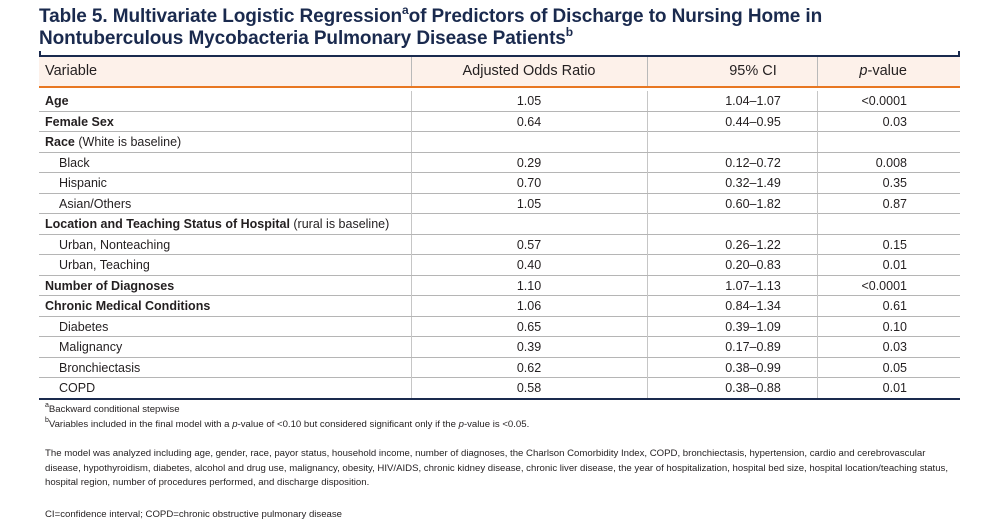  Describe the element at coordinates (753, 285) in the screenshot. I see `cell-95-ci: 1.07–1.13` at that location.